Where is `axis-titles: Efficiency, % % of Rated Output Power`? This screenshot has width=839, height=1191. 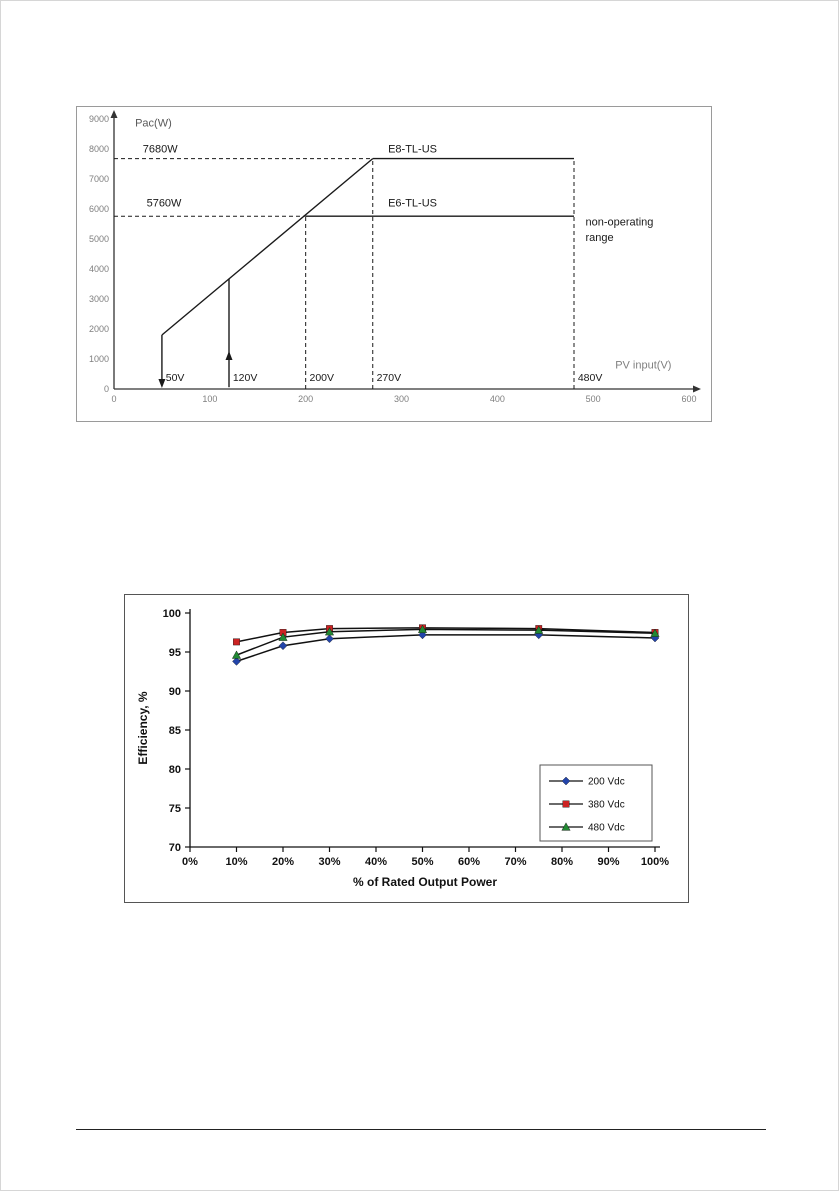 axis-titles: Efficiency, % % of Rated Output Power is located at coordinates (316, 790).